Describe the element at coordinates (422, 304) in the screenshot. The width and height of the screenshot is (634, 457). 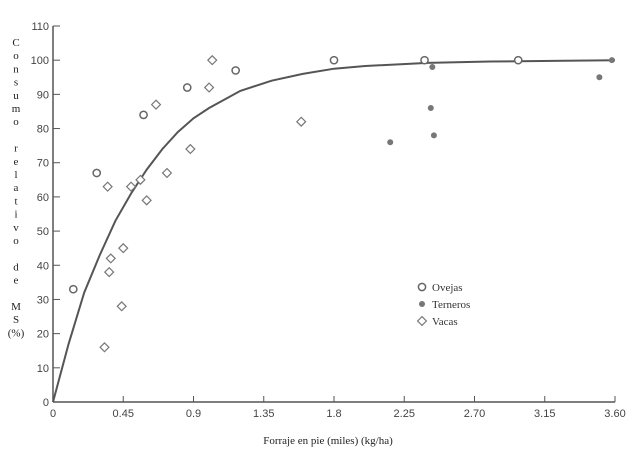
I see `legend-marker-terneros` at that location.